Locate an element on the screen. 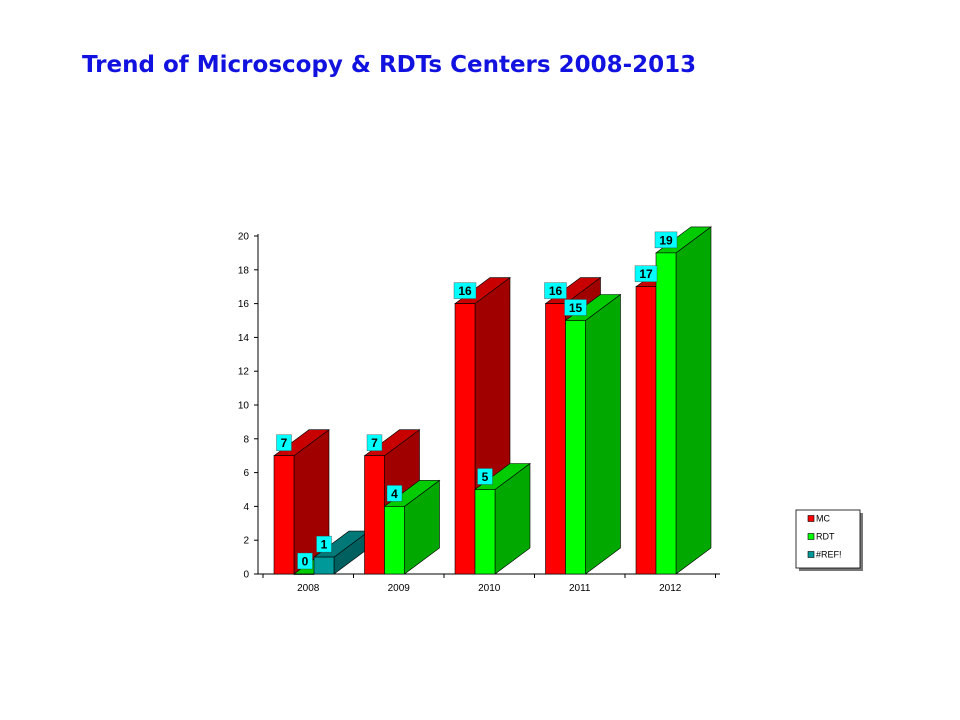  x-tick-label: 2010 is located at coordinates (489, 588).